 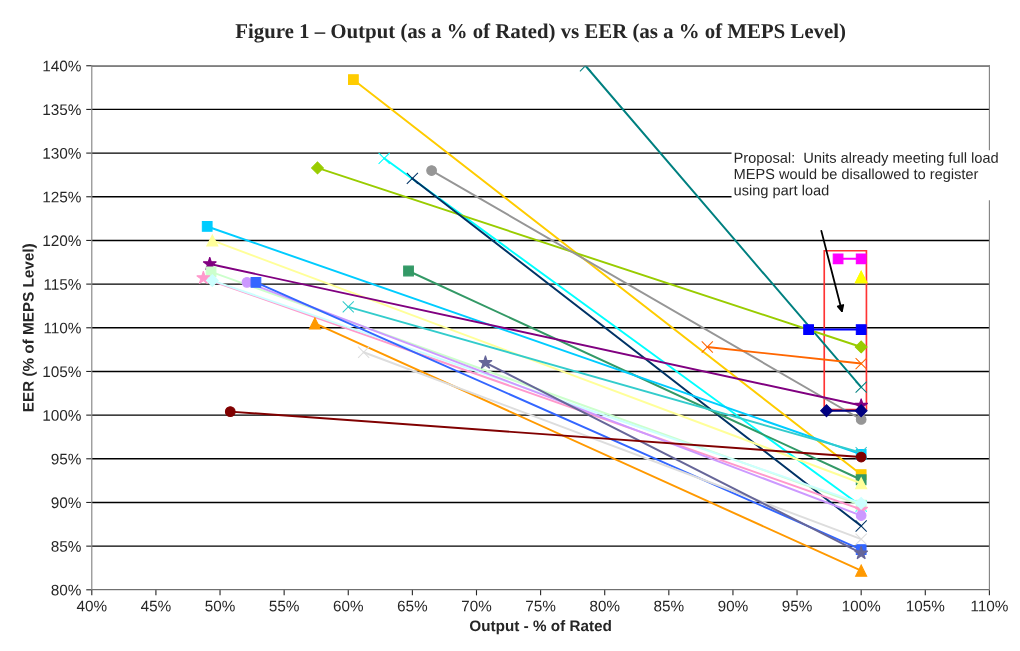 I want to click on x-tick-label: 80%, so click(x=605, y=606).